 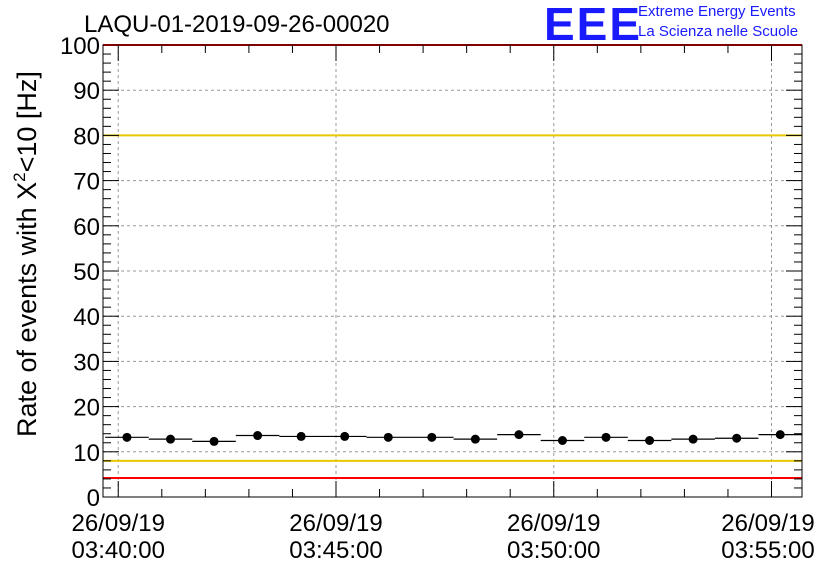 I want to click on eee-logo-line2: La Scienza nelle Scuole, so click(x=718, y=31).